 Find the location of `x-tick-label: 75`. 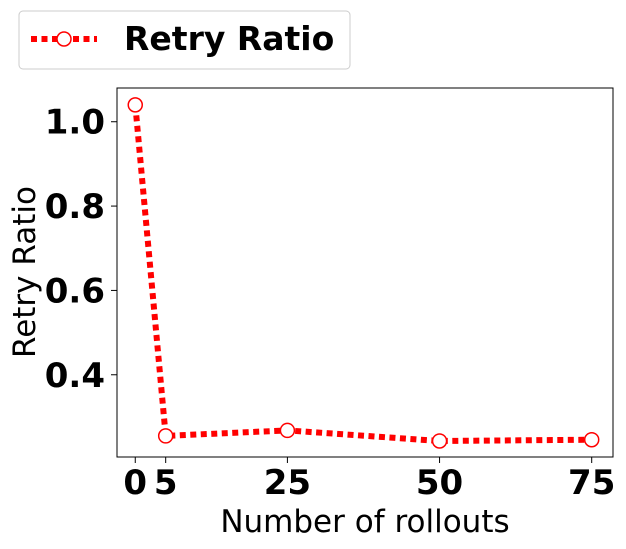

x-tick-label: 75 is located at coordinates (591, 483).